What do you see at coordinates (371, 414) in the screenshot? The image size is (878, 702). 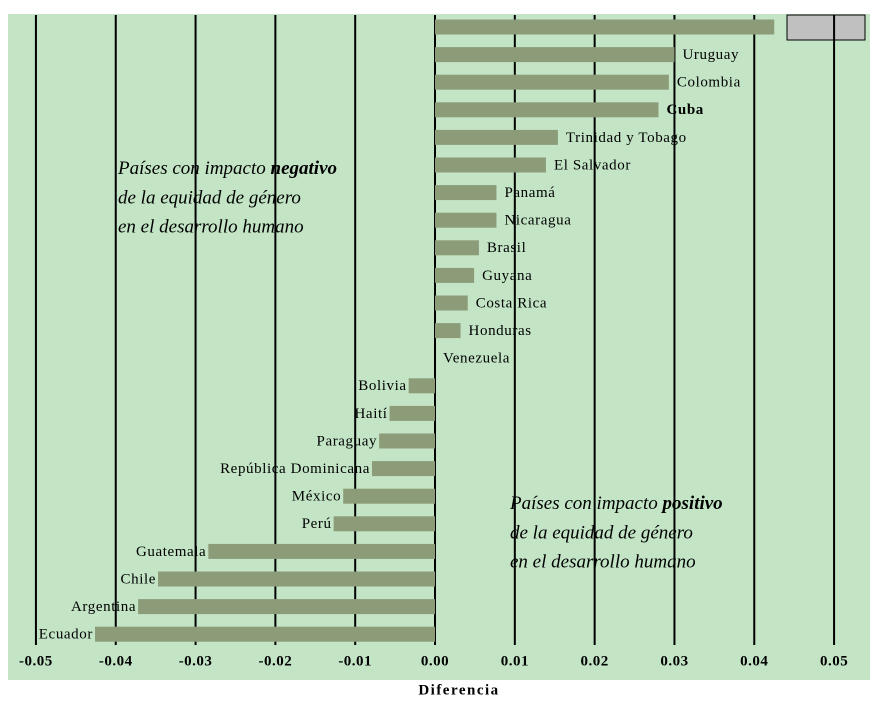 I see `category-label: Haití` at bounding box center [371, 414].